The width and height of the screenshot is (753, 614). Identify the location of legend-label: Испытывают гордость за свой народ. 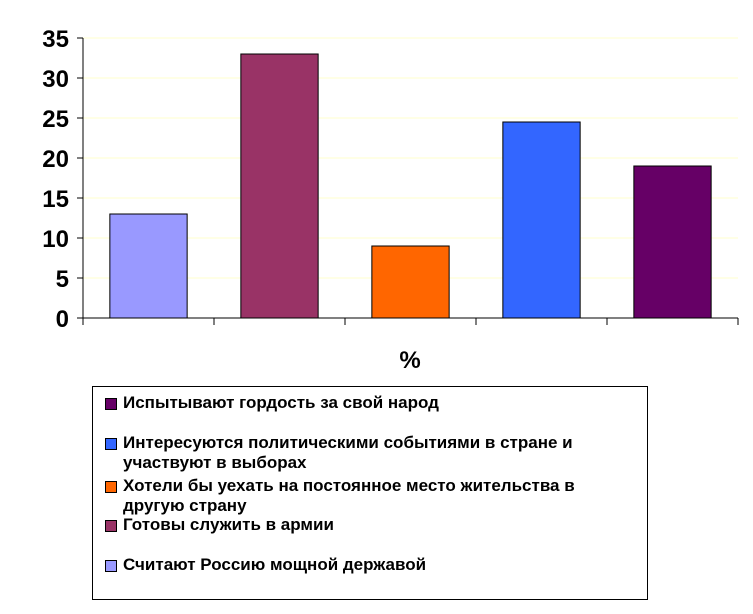
(281, 402).